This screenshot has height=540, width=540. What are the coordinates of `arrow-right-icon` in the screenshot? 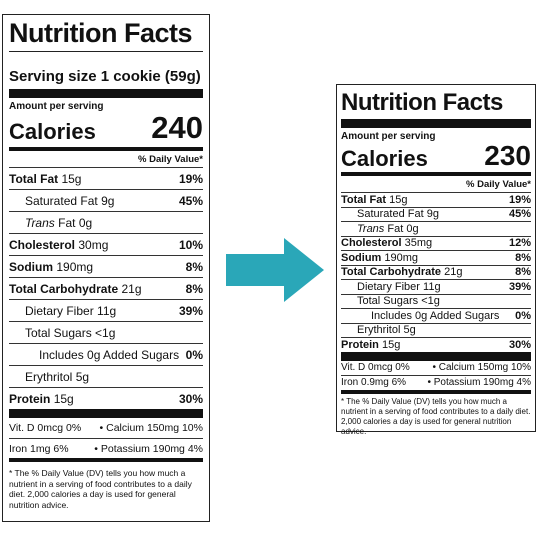 It's located at (275, 270).